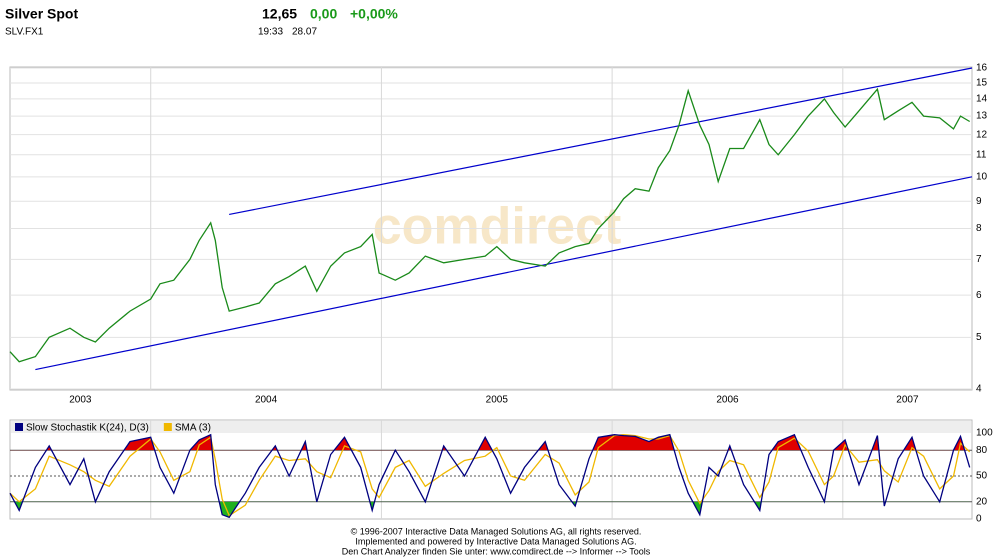 The image size is (996, 558). Describe the element at coordinates (982, 476) in the screenshot. I see `y-tick-label: 50` at that location.